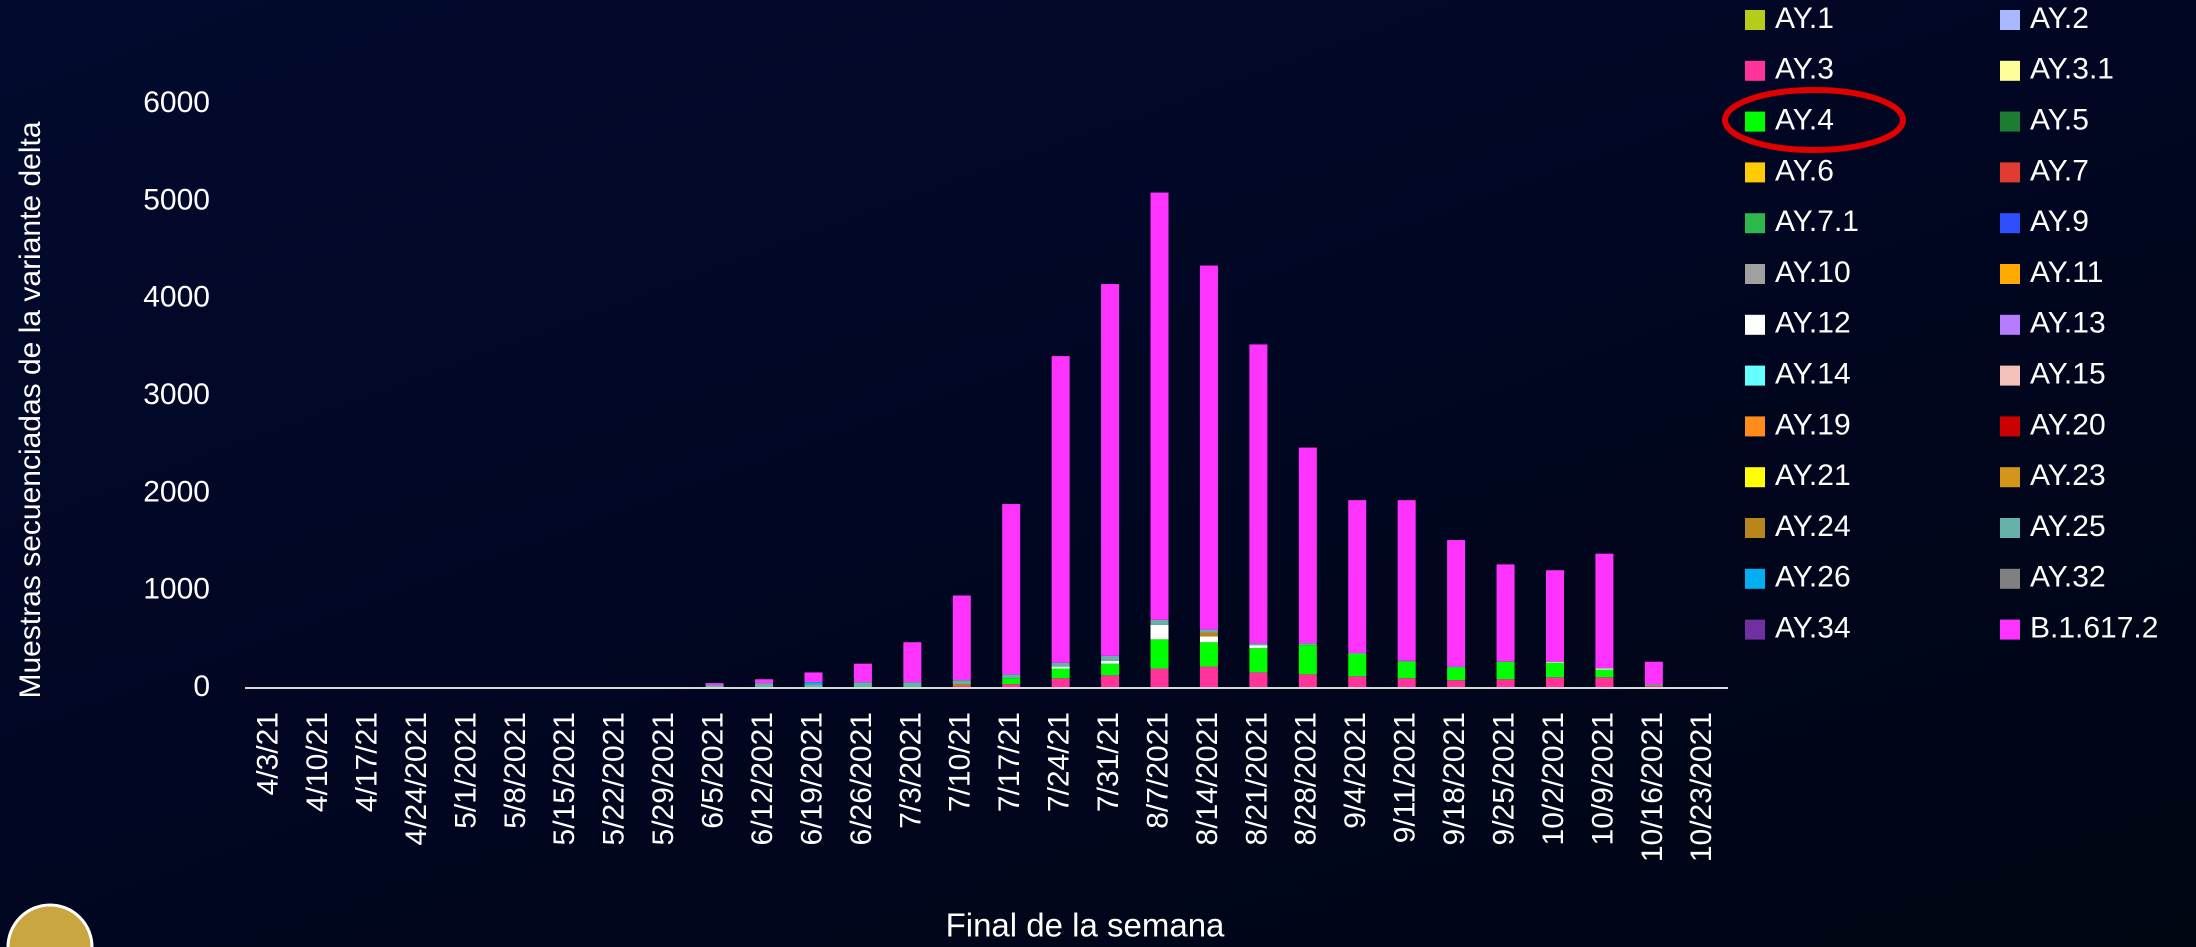 The image size is (2196, 947). What do you see at coordinates (176, 394) in the screenshot?
I see `y-tick-label: 3000` at bounding box center [176, 394].